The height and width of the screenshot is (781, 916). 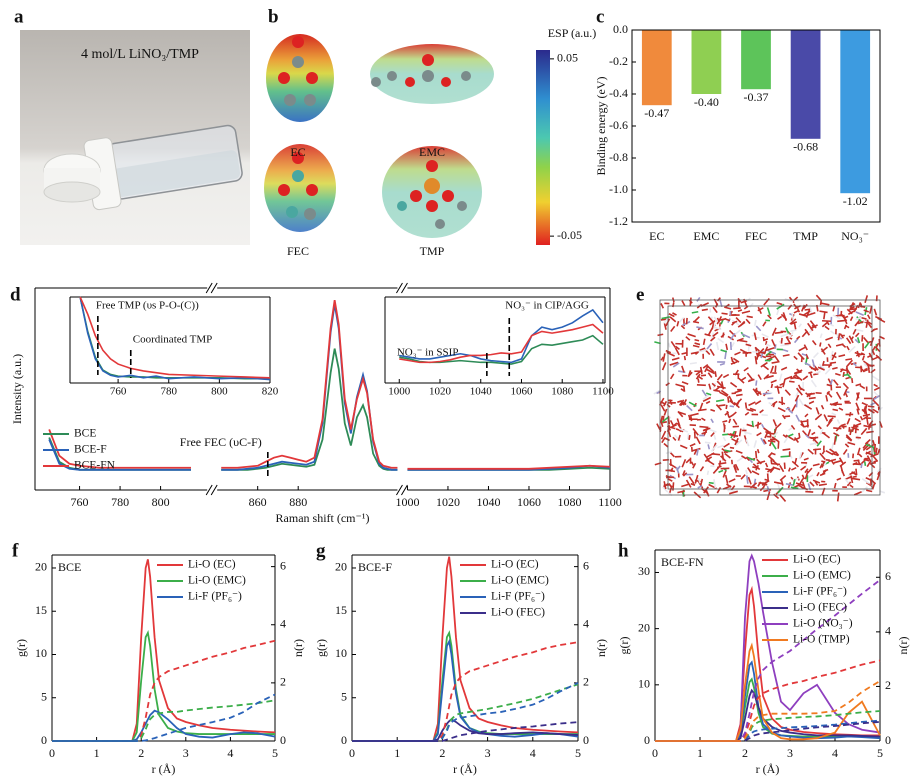 What do you see at coordinates (440, 392) in the screenshot?
I see `x-tick-label: 1020` at bounding box center [440, 392].